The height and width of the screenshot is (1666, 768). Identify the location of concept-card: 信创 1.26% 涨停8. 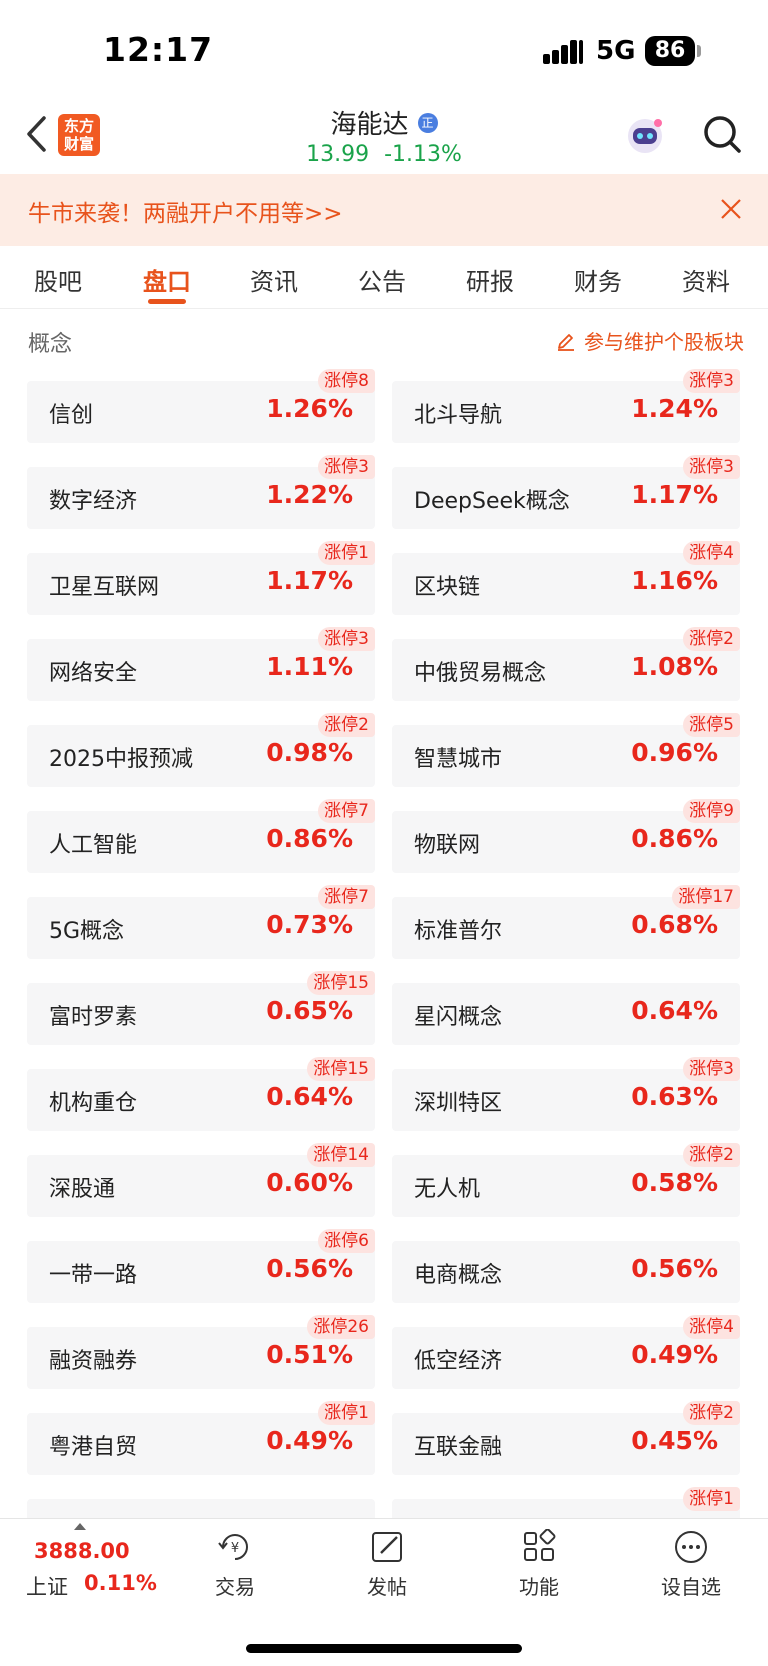
(201, 406).